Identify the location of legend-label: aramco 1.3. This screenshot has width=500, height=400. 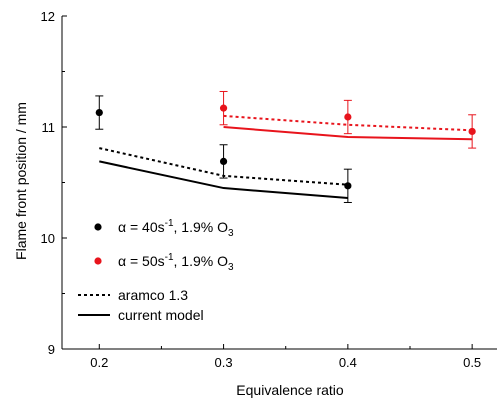
(153, 295).